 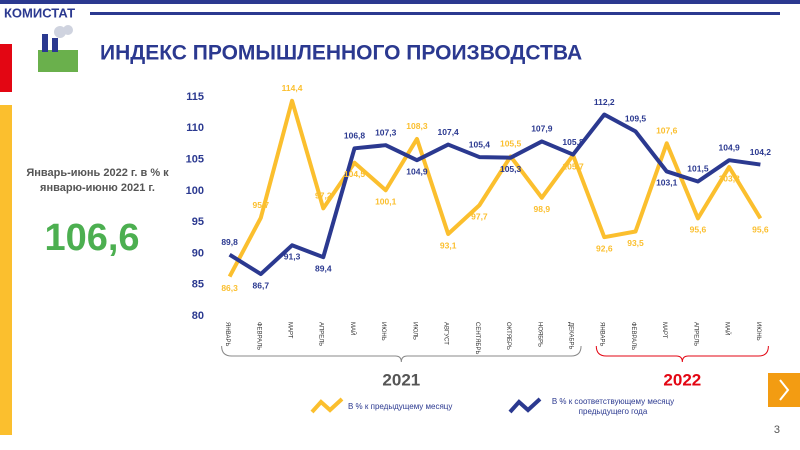 I want to click on y-tick-label: 85, so click(x=198, y=285).